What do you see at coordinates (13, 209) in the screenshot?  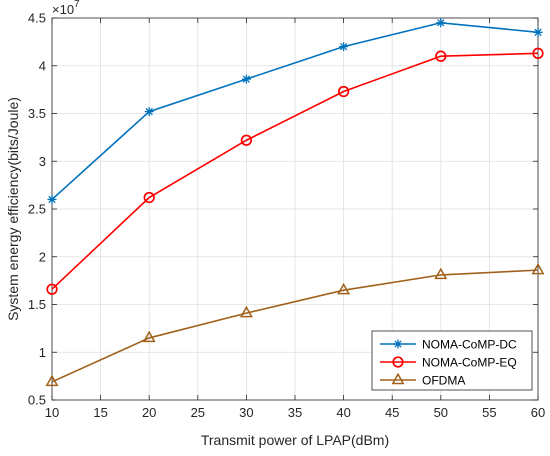 I see `y-axis-title: System energy efficiency(bits/Joule)` at bounding box center [13, 209].